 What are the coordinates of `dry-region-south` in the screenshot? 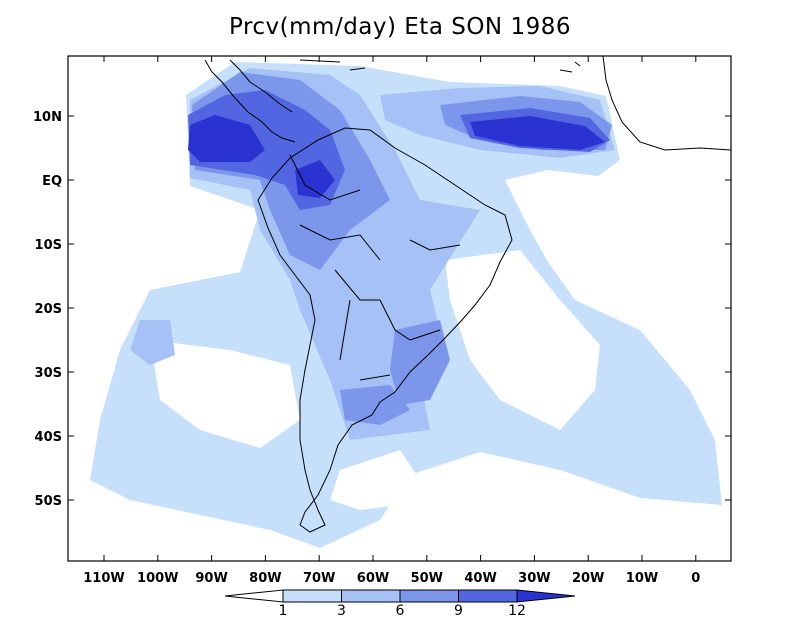 It's located at (375, 480).